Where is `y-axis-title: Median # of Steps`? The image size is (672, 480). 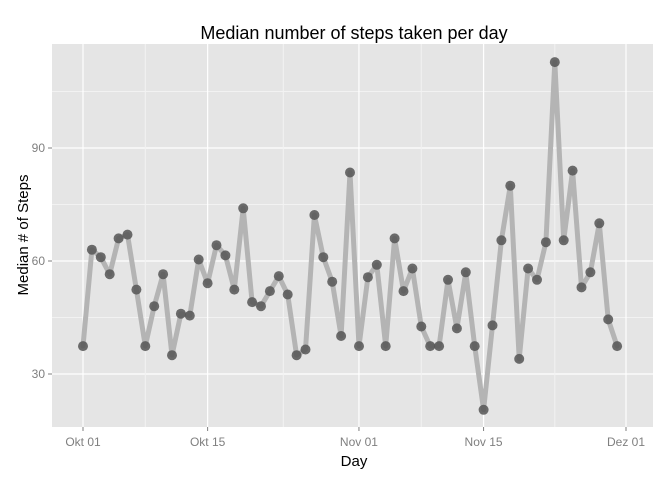 y-axis-title: Median # of Steps is located at coordinates (23, 235).